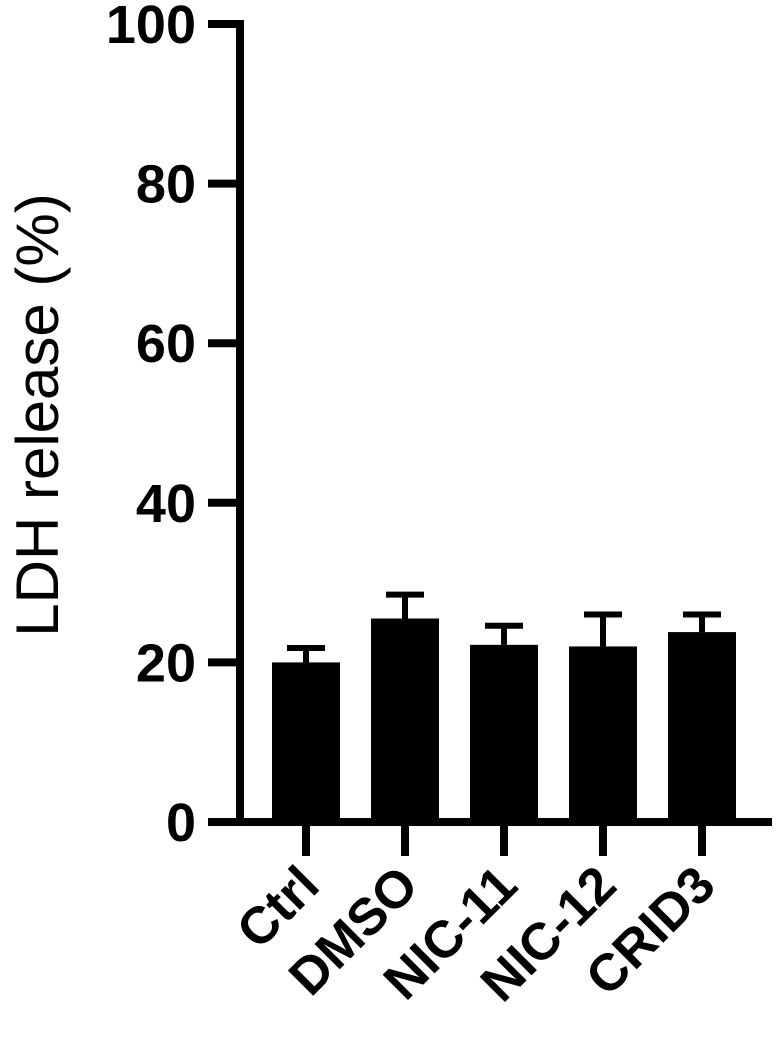  I want to click on y-ticks-layer: 0 20 40 60 80 100, so click(173, 426).